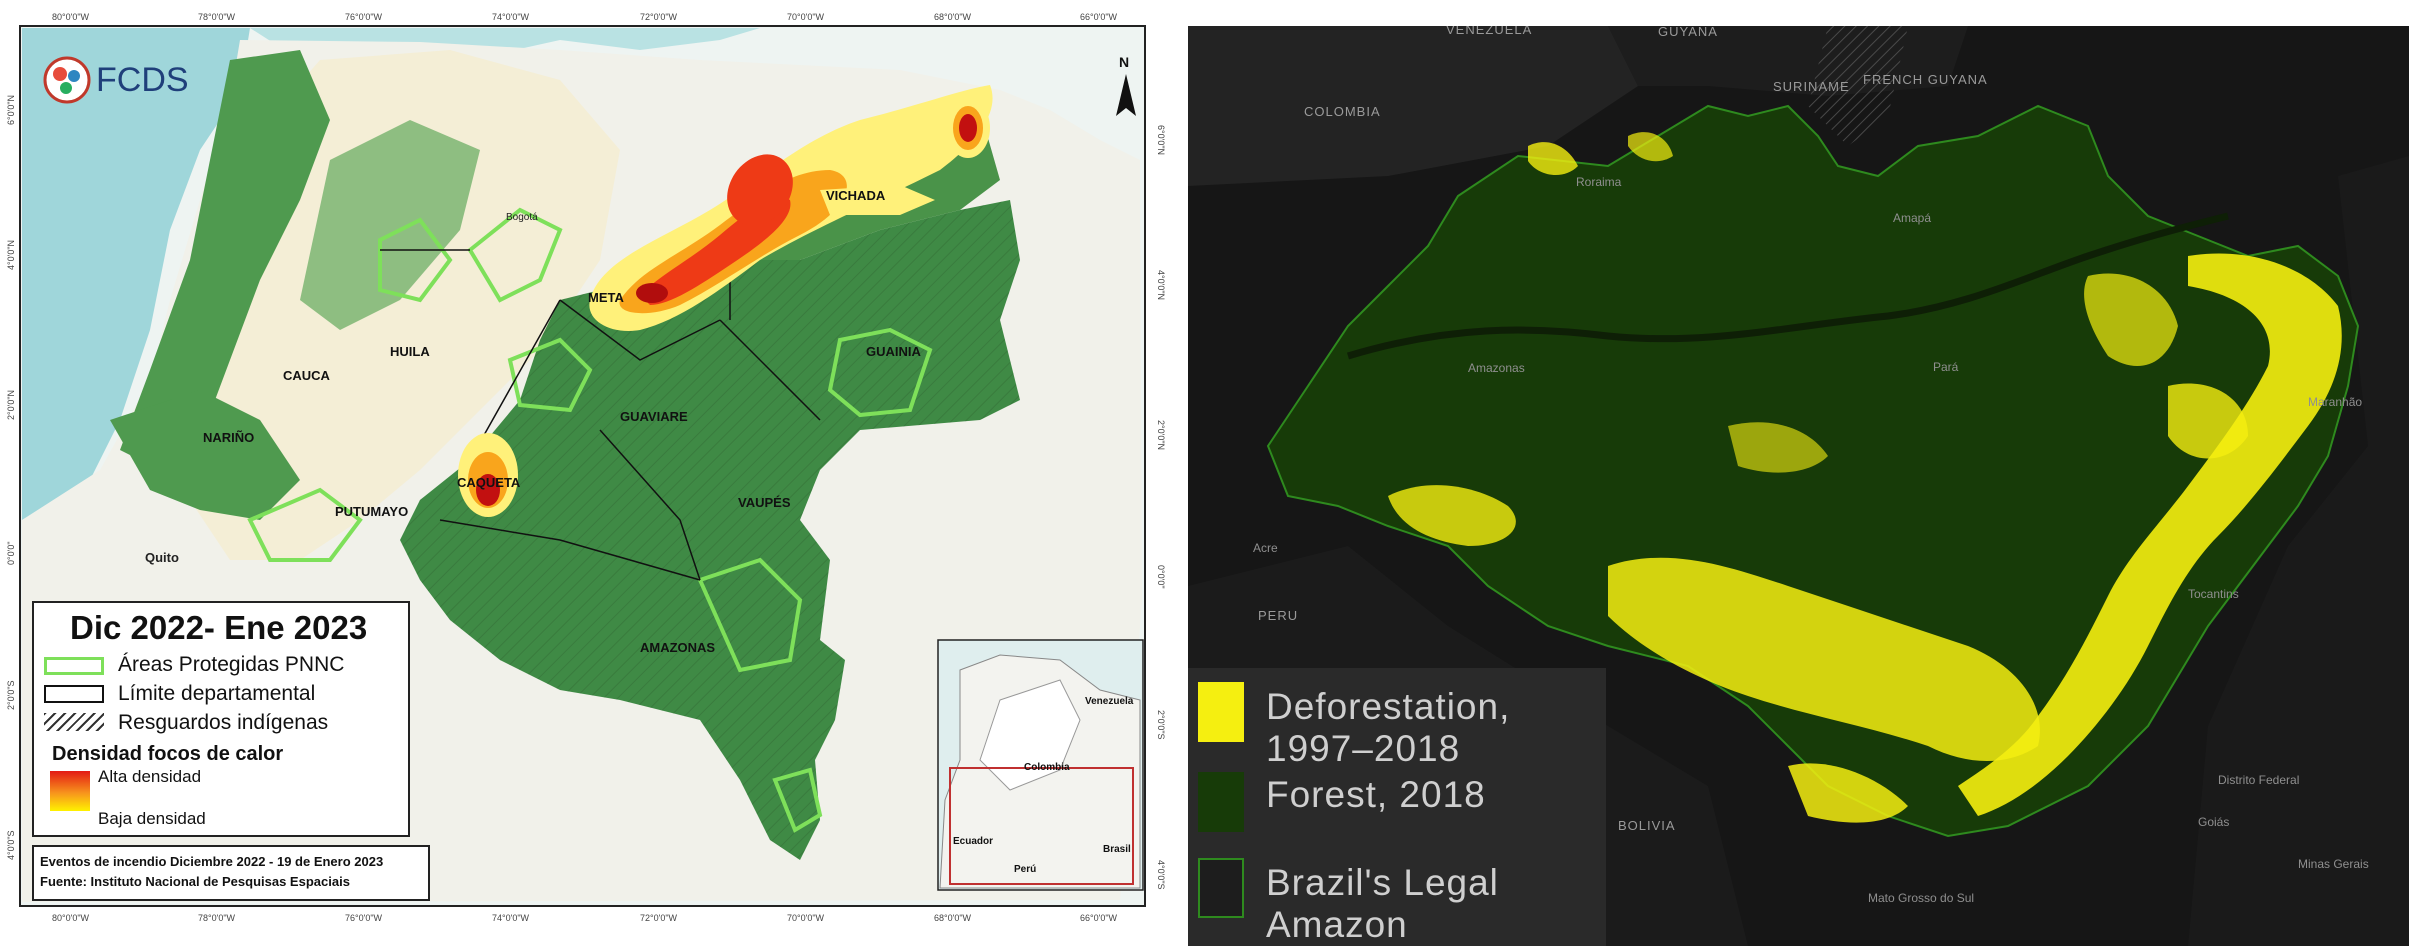 The height and width of the screenshot is (946, 2409). Describe the element at coordinates (677, 647) in the screenshot. I see `dept-label-amazonas: AMAZONAS` at that location.